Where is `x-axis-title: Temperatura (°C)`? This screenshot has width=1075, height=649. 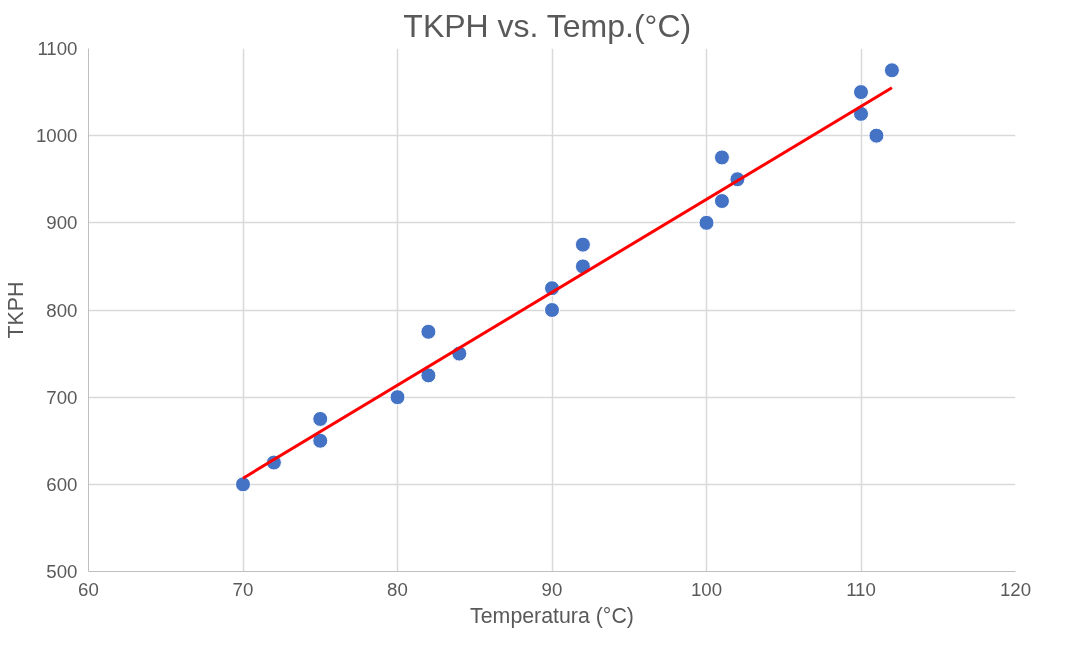 x-axis-title: Temperatura (°C) is located at coordinates (552, 615).